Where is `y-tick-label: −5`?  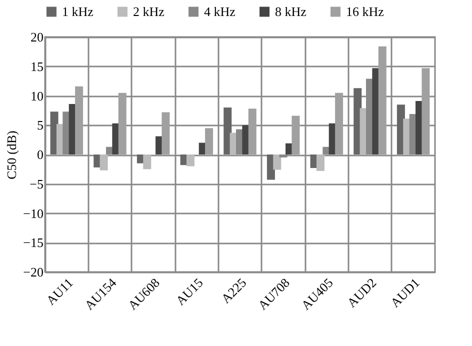
y-tick-label: −5 is located at coordinates (37, 184).